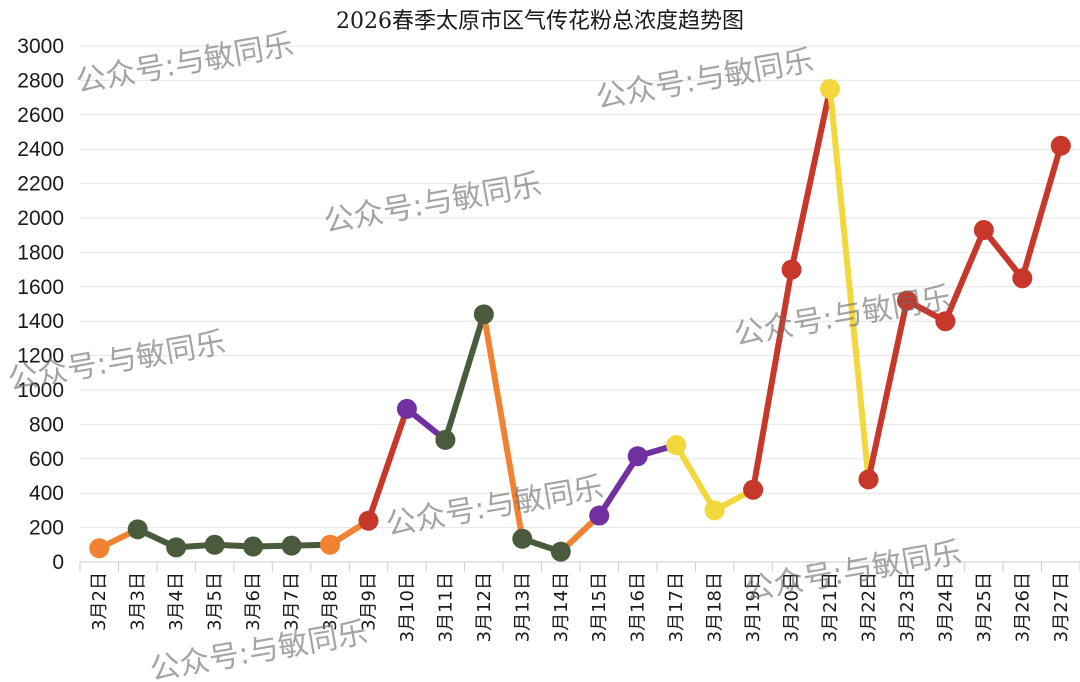 This screenshot has width=1080, height=682. What do you see at coordinates (540, 21) in the screenshot?
I see `chart-title: 2026春季太原市区气传花粉总浓度趋势图` at bounding box center [540, 21].